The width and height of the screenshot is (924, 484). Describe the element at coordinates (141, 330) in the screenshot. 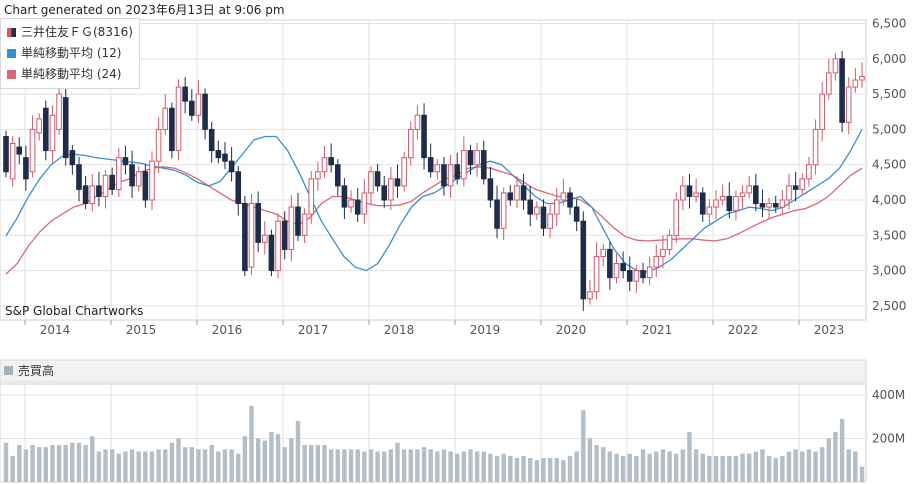

I see `x-tick-label: 2015` at that location.